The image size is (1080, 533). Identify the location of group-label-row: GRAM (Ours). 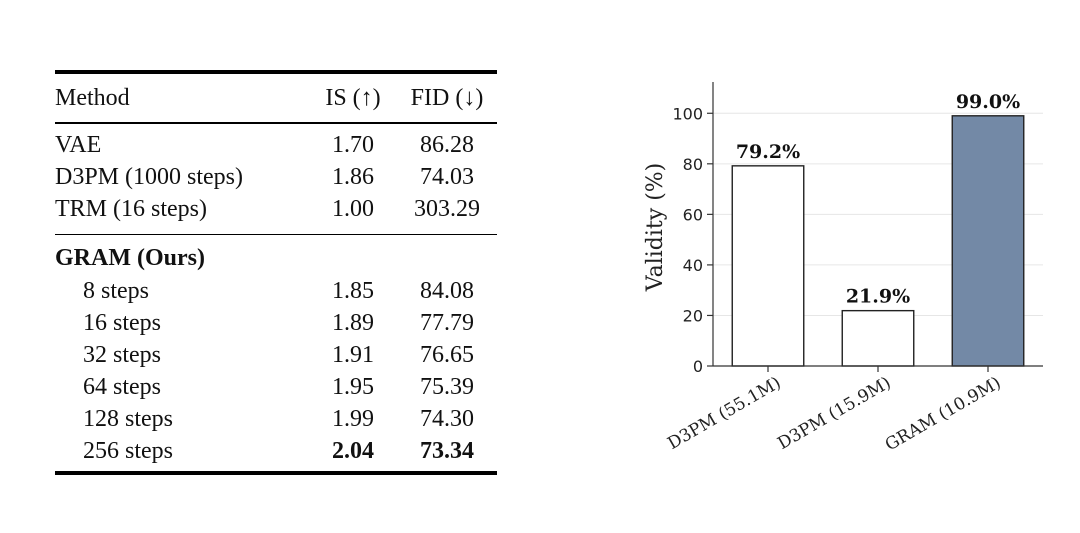
(276, 258).